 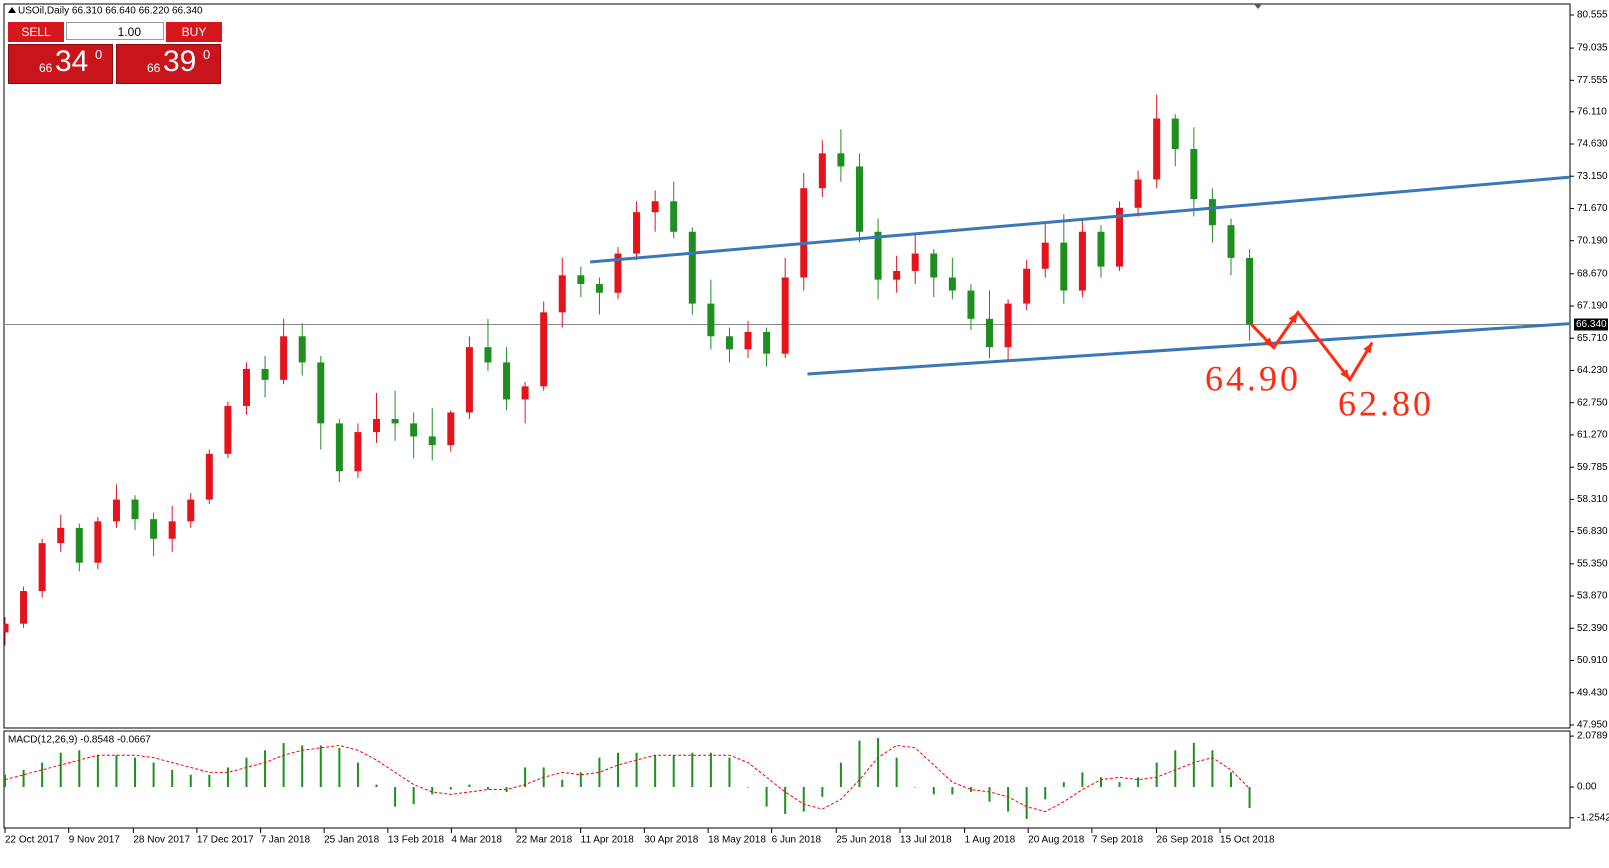 What do you see at coordinates (1592, 692) in the screenshot?
I see `y-tick-label: 49.430` at bounding box center [1592, 692].